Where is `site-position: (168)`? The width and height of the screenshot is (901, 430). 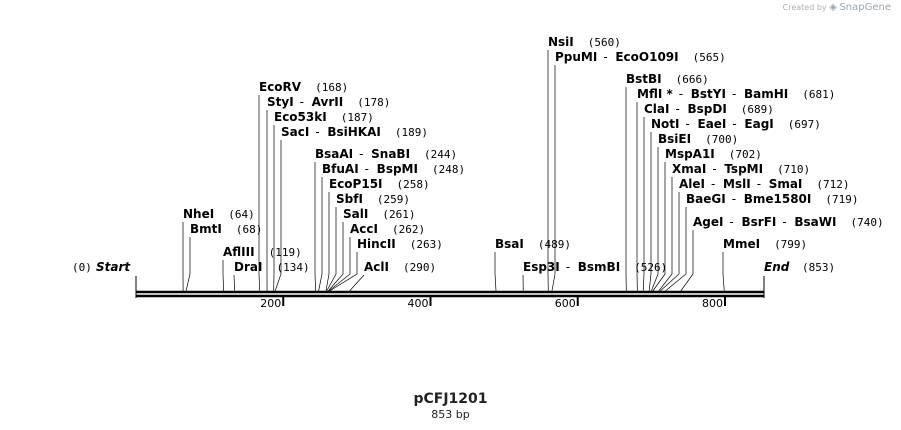
site-position: (168) is located at coordinates (331, 87).